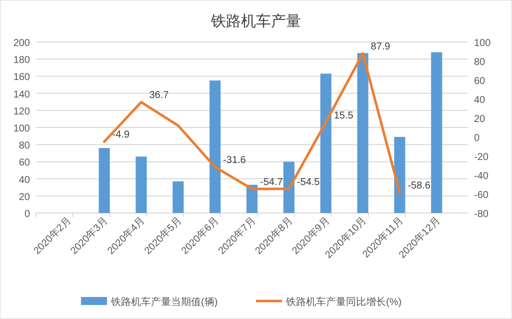 The height and width of the screenshot is (319, 512). What do you see at coordinates (308, 182) in the screenshot?
I see `data-label: -54.5` at bounding box center [308, 182].